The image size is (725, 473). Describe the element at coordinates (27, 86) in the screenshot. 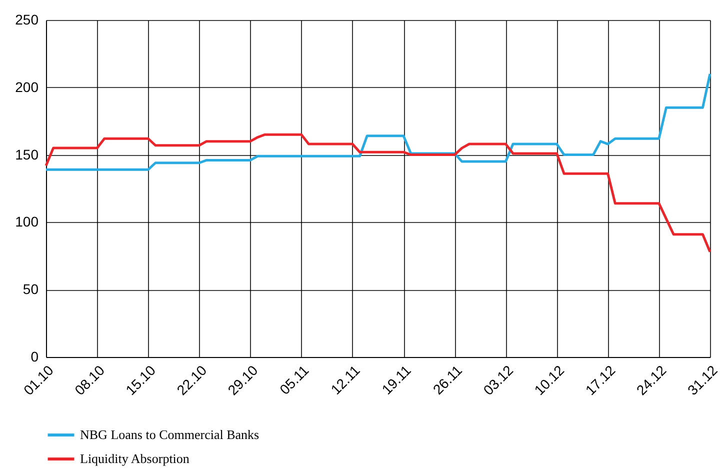

I see `y-tick-label: 200` at that location.